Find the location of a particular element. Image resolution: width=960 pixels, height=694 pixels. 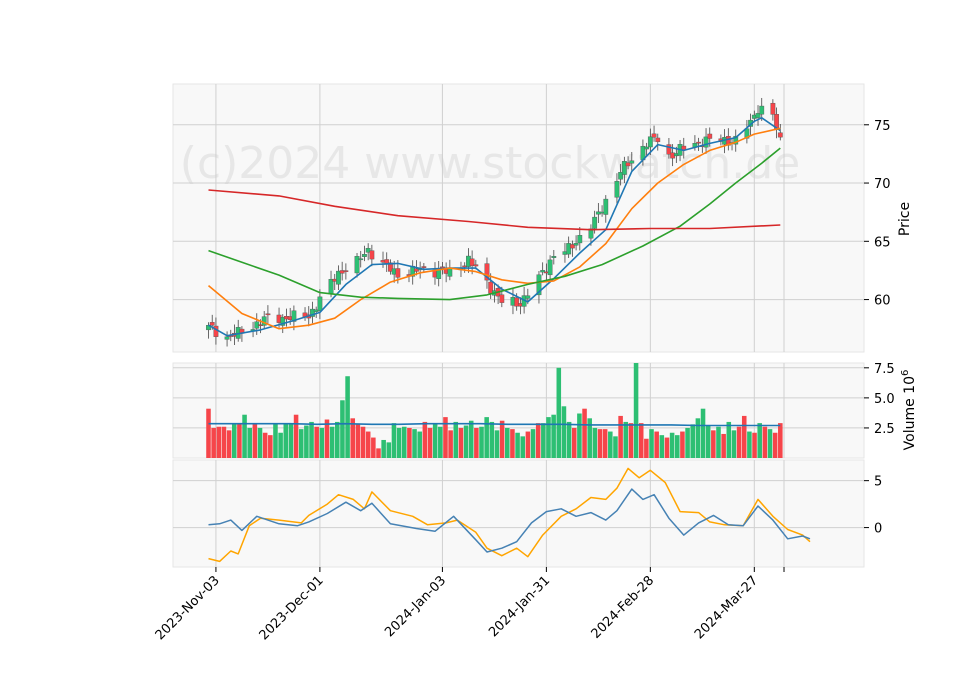

volume-axis-label: Volume 106 is located at coordinates (909, 410).